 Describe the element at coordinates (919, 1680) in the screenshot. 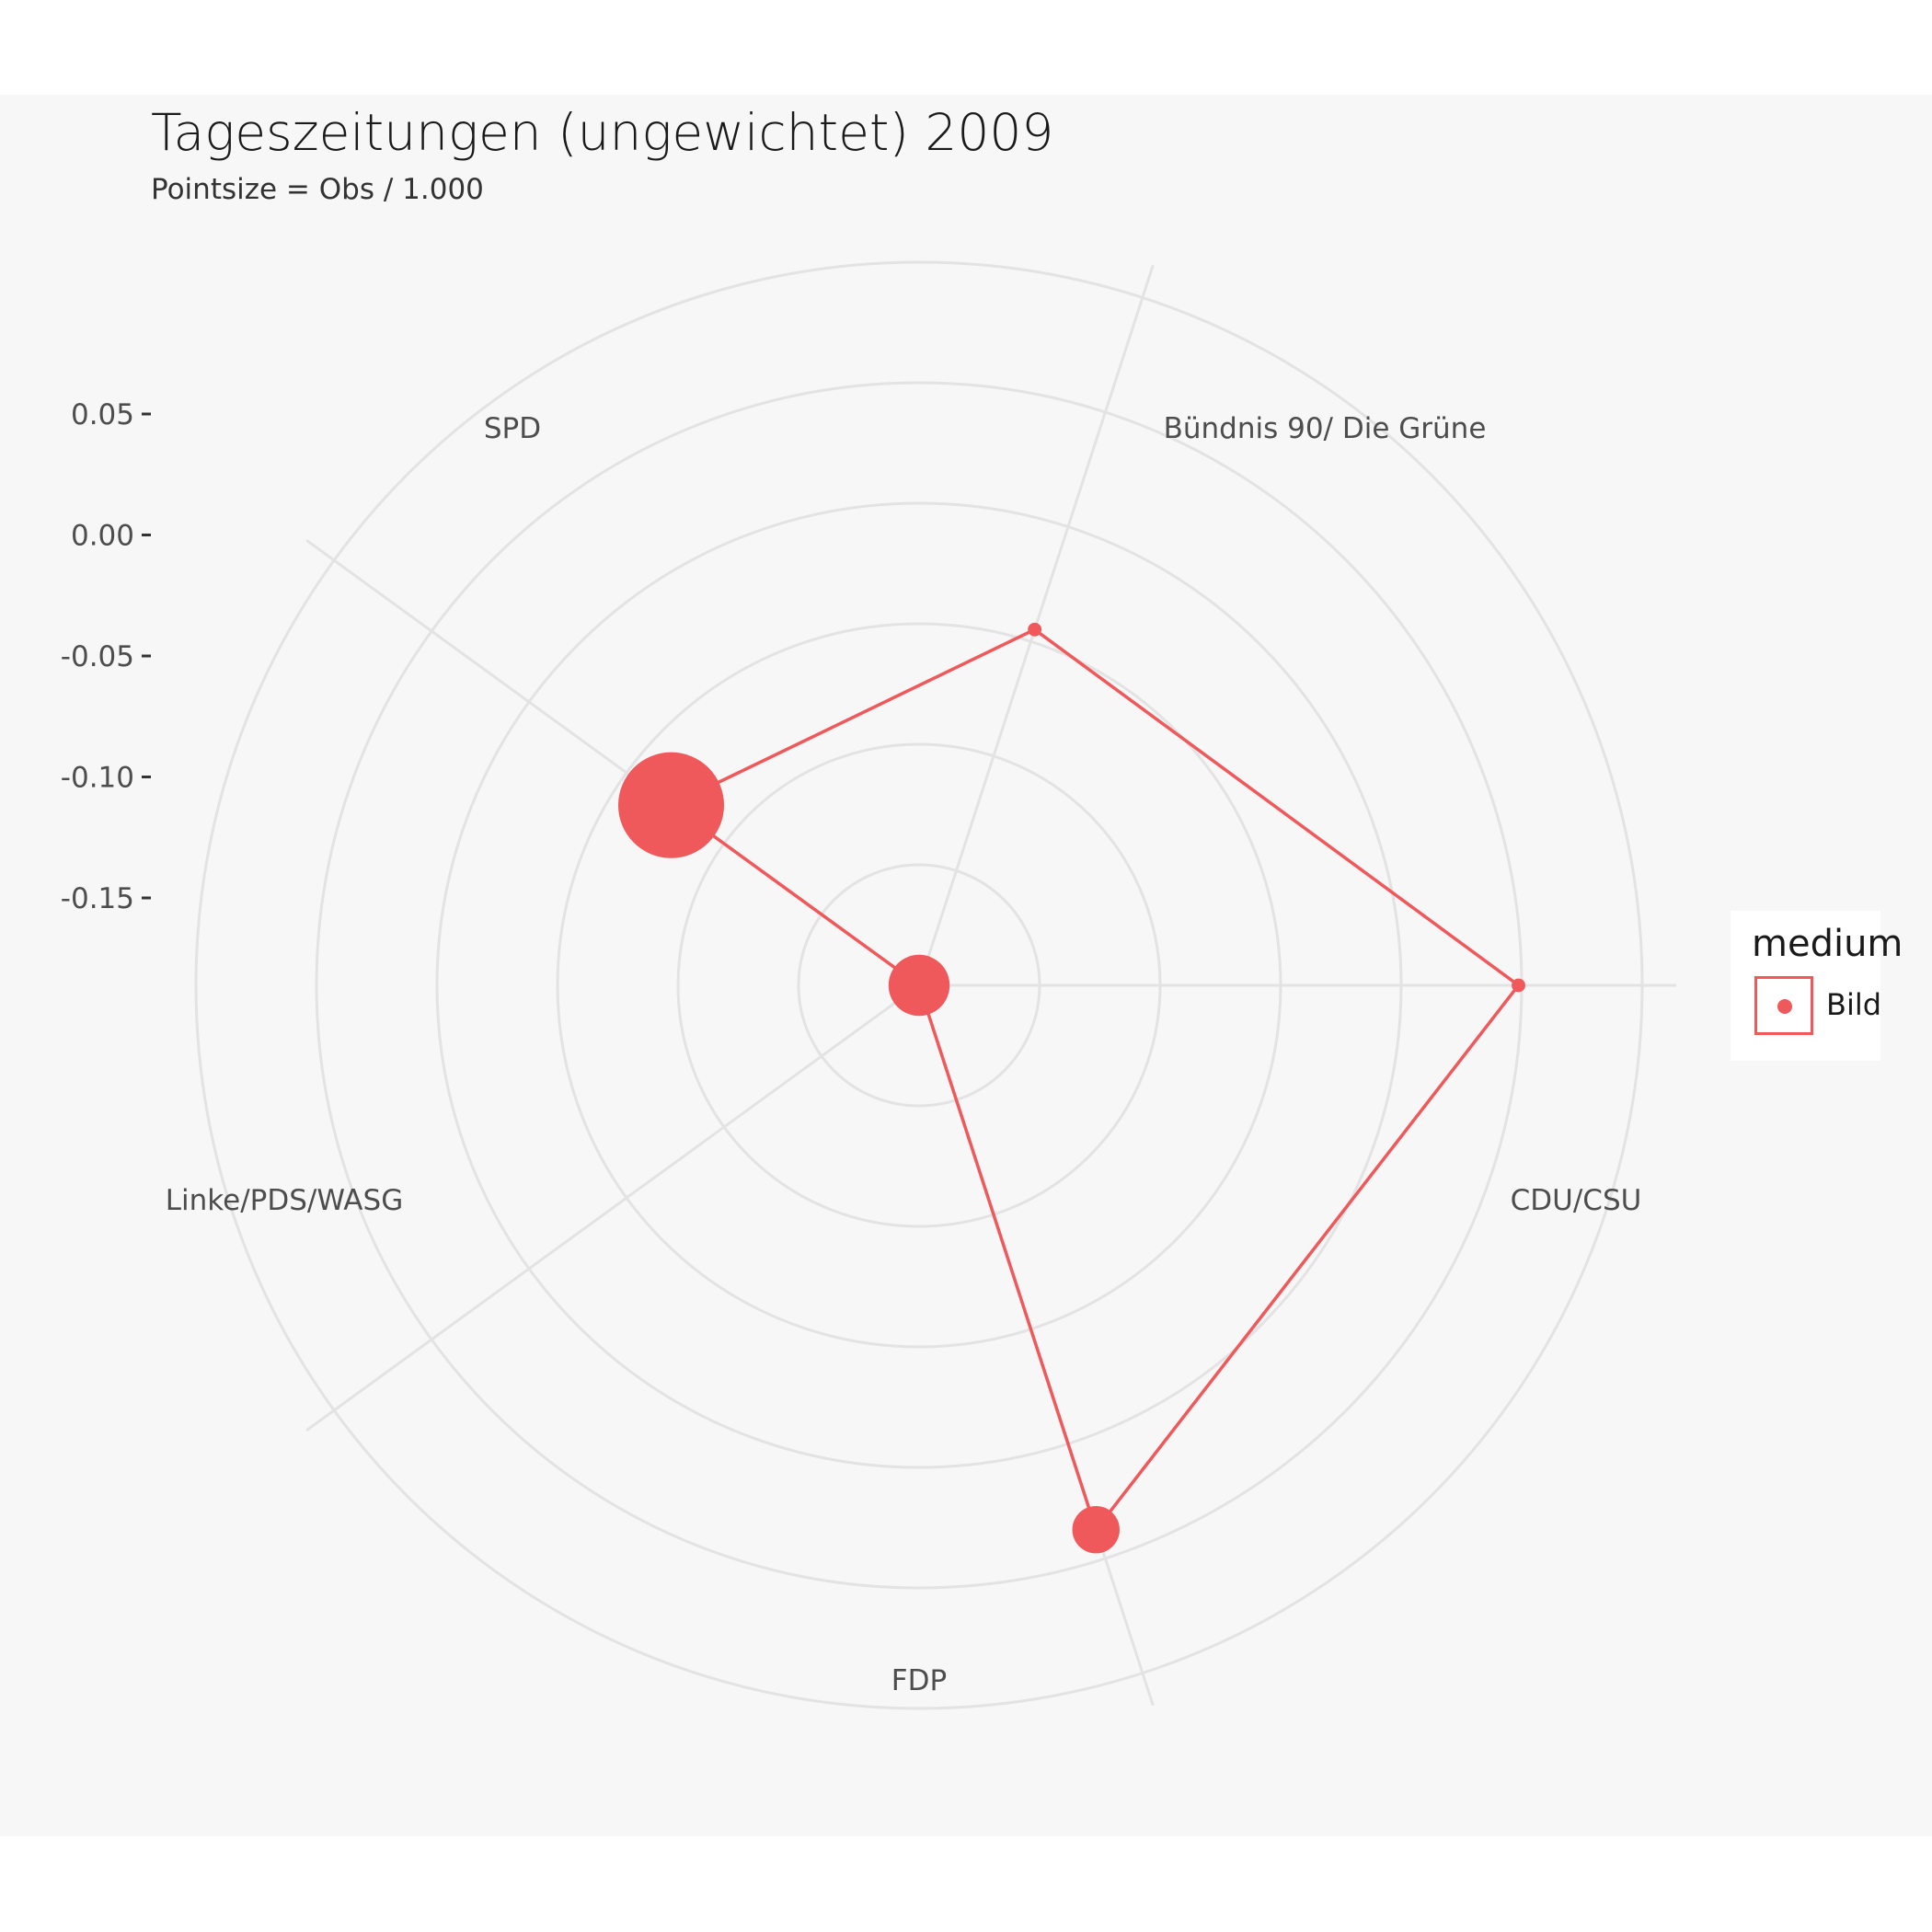

I see `axis-label: FDP` at that location.